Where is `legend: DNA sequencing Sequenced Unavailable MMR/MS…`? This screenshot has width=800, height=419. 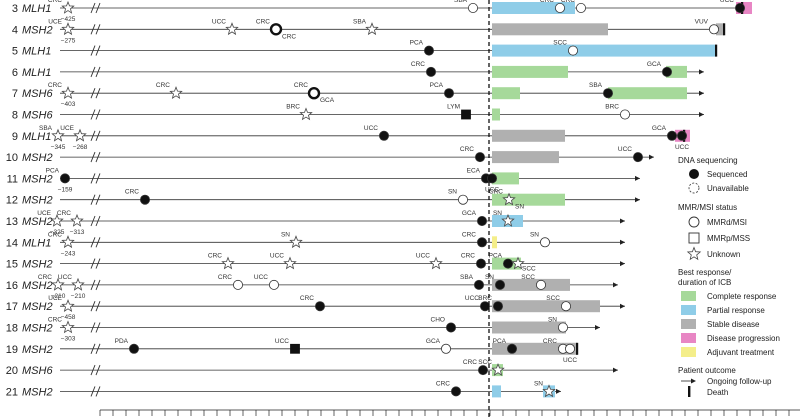 legend: DNA sequencing Sequenced Unavailable MMR/MS… is located at coordinates (729, 276).